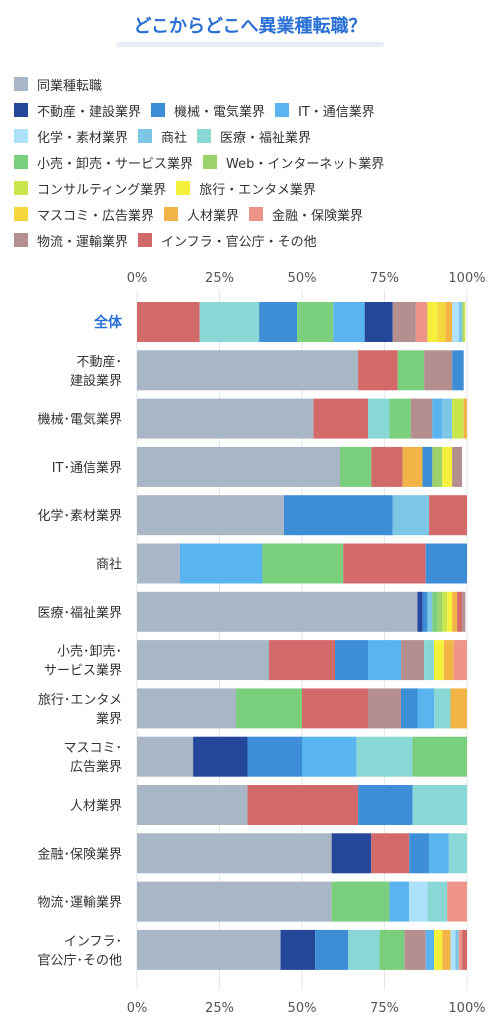 Image resolution: width=500 pixels, height=1024 pixels. What do you see at coordinates (336, 112) in the screenshot?
I see `legend-label: IT・通信業界` at bounding box center [336, 112].